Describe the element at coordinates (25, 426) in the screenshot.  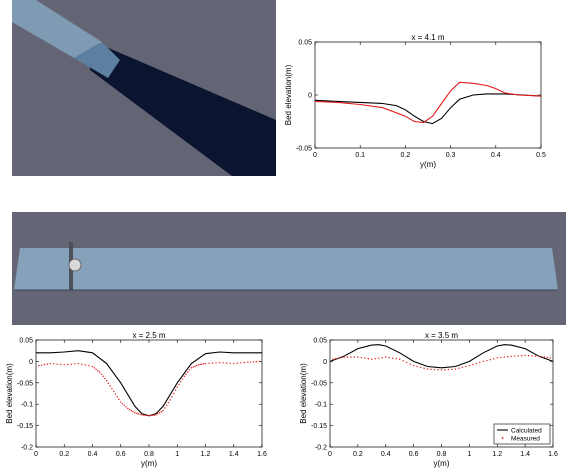
I see `y-tick-label: -0.15` at that location.